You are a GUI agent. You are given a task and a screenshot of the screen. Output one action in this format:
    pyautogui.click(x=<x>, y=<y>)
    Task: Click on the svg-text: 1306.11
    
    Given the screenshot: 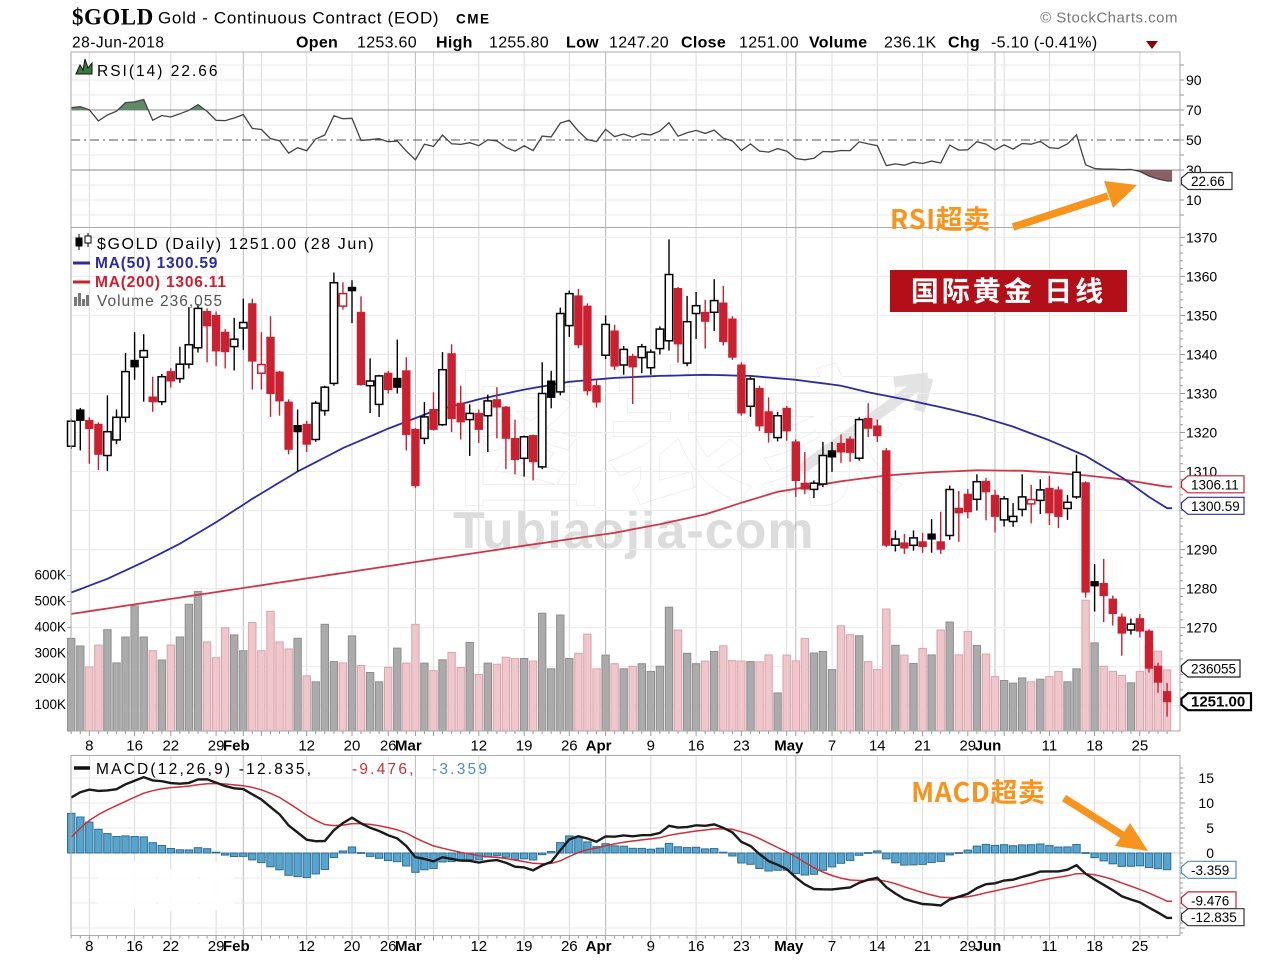 What is the action you would take?
    pyautogui.click(x=1215, y=484)
    